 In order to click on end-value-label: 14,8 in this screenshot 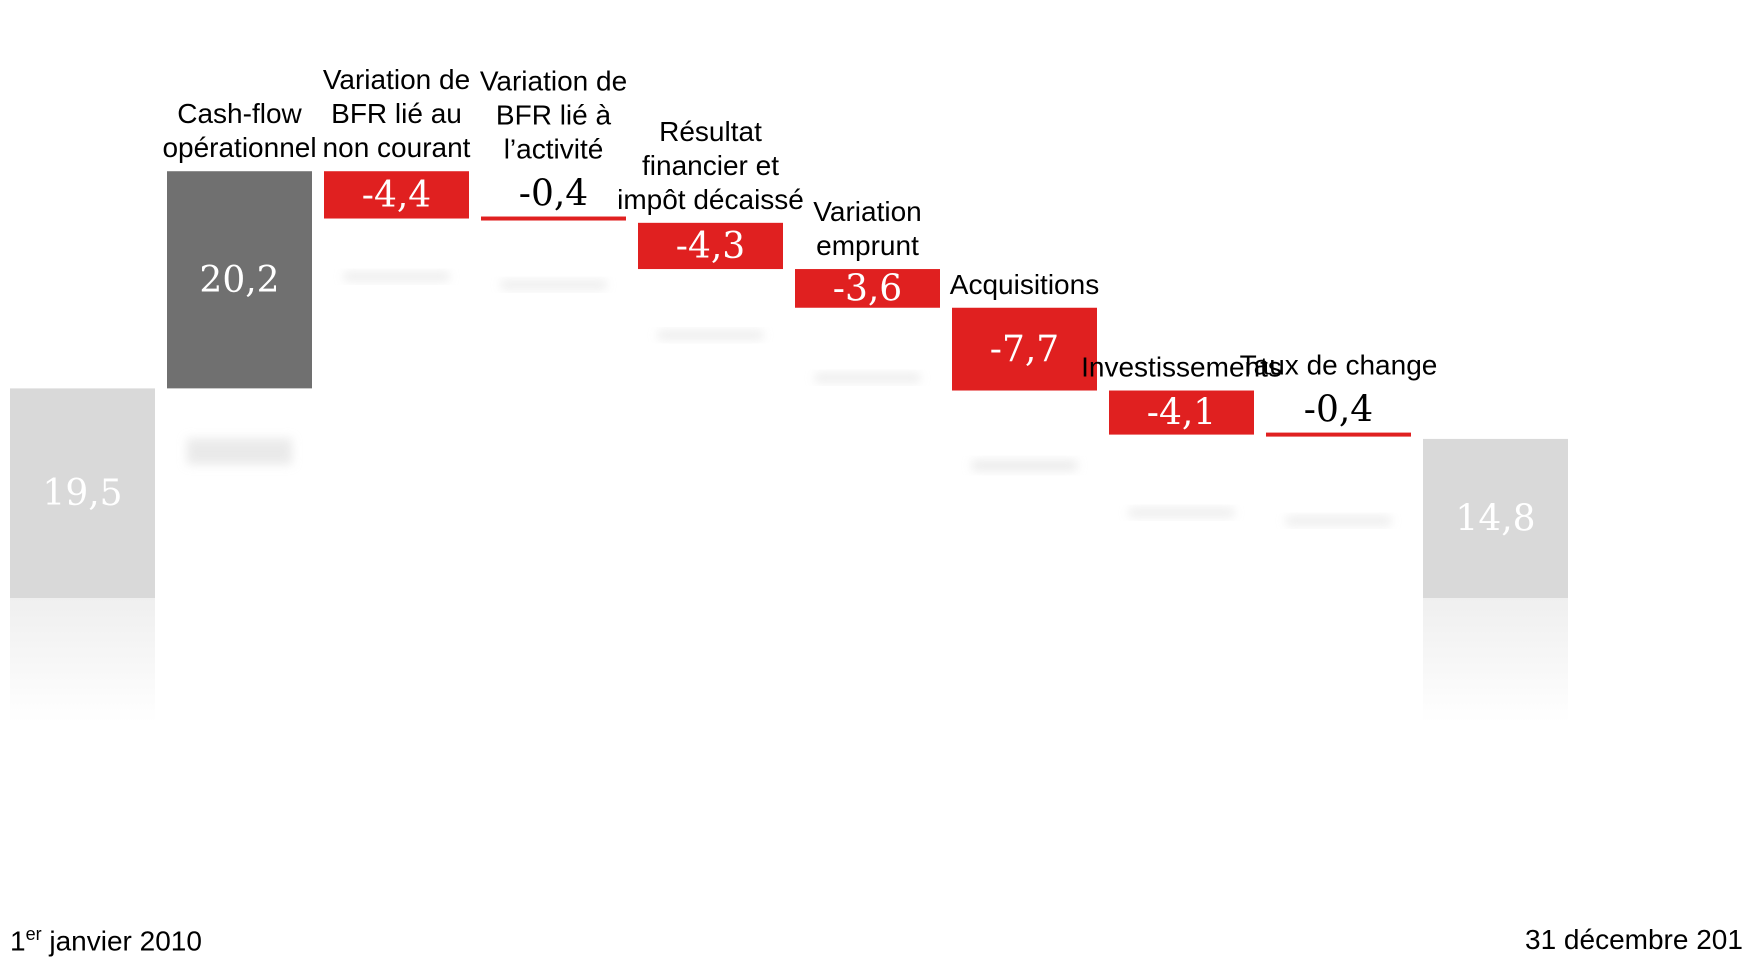, I will do `click(1495, 518)`.